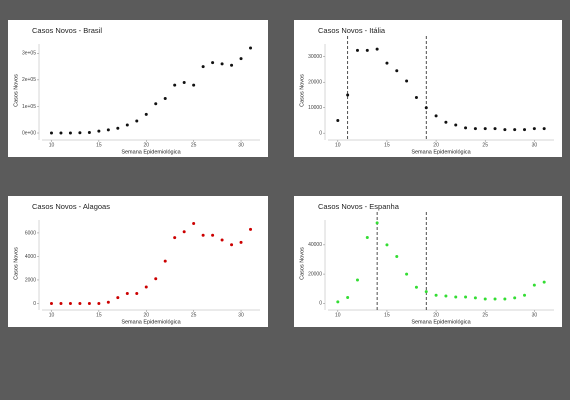  Describe the element at coordinates (29, 107) in the screenshot. I see `y-tick-label: 1e+05` at that location.